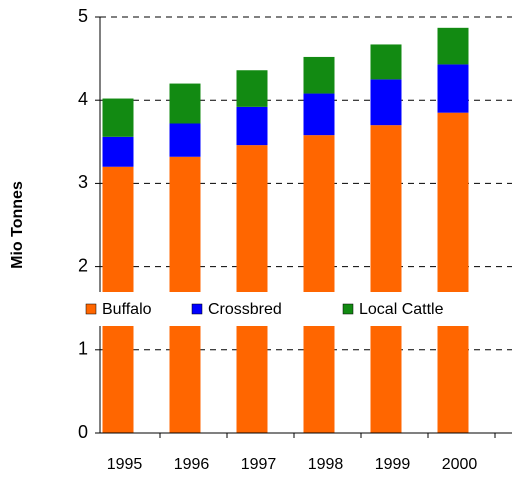 This screenshot has height=478, width=517. What do you see at coordinates (259, 464) in the screenshot?
I see `x-tick-label: 1997` at bounding box center [259, 464].